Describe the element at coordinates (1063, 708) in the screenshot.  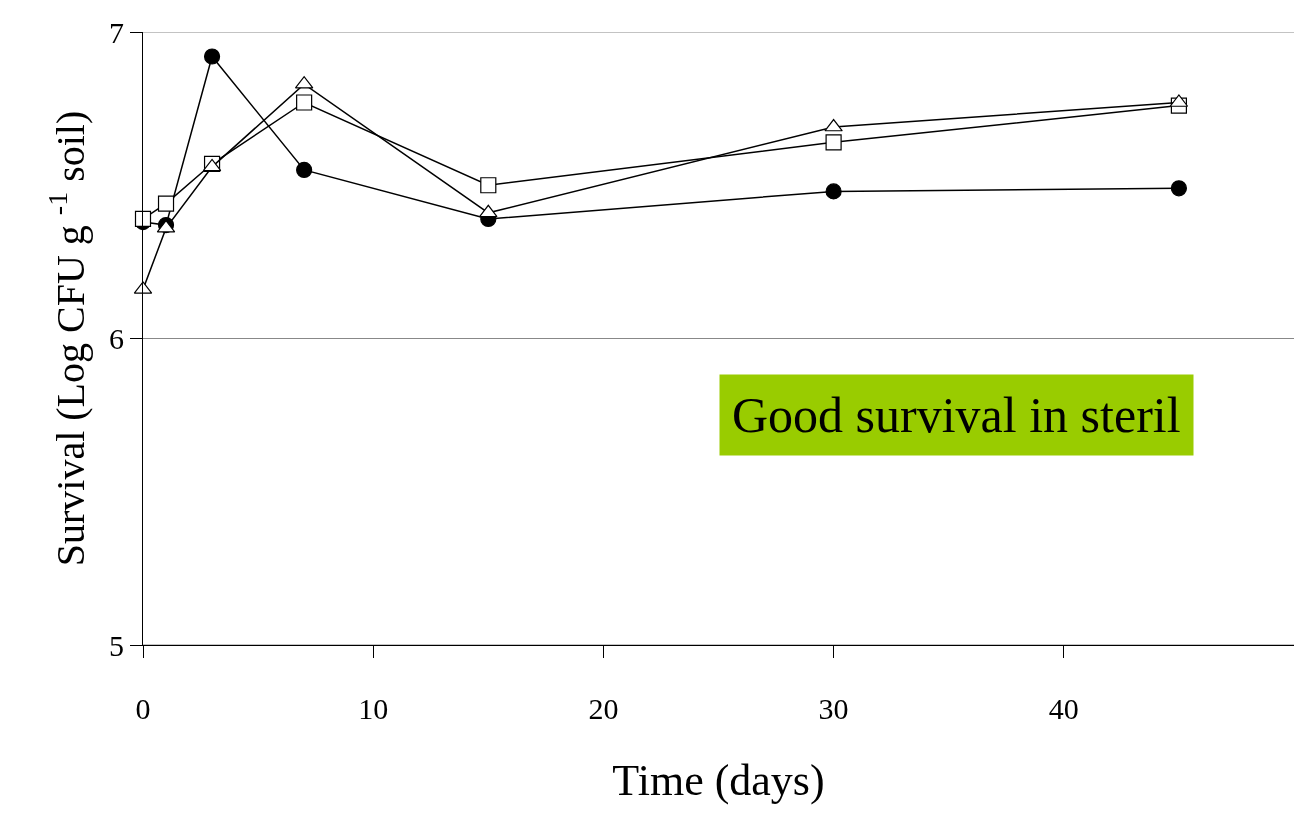
I see `x-tick-label: 40` at that location.